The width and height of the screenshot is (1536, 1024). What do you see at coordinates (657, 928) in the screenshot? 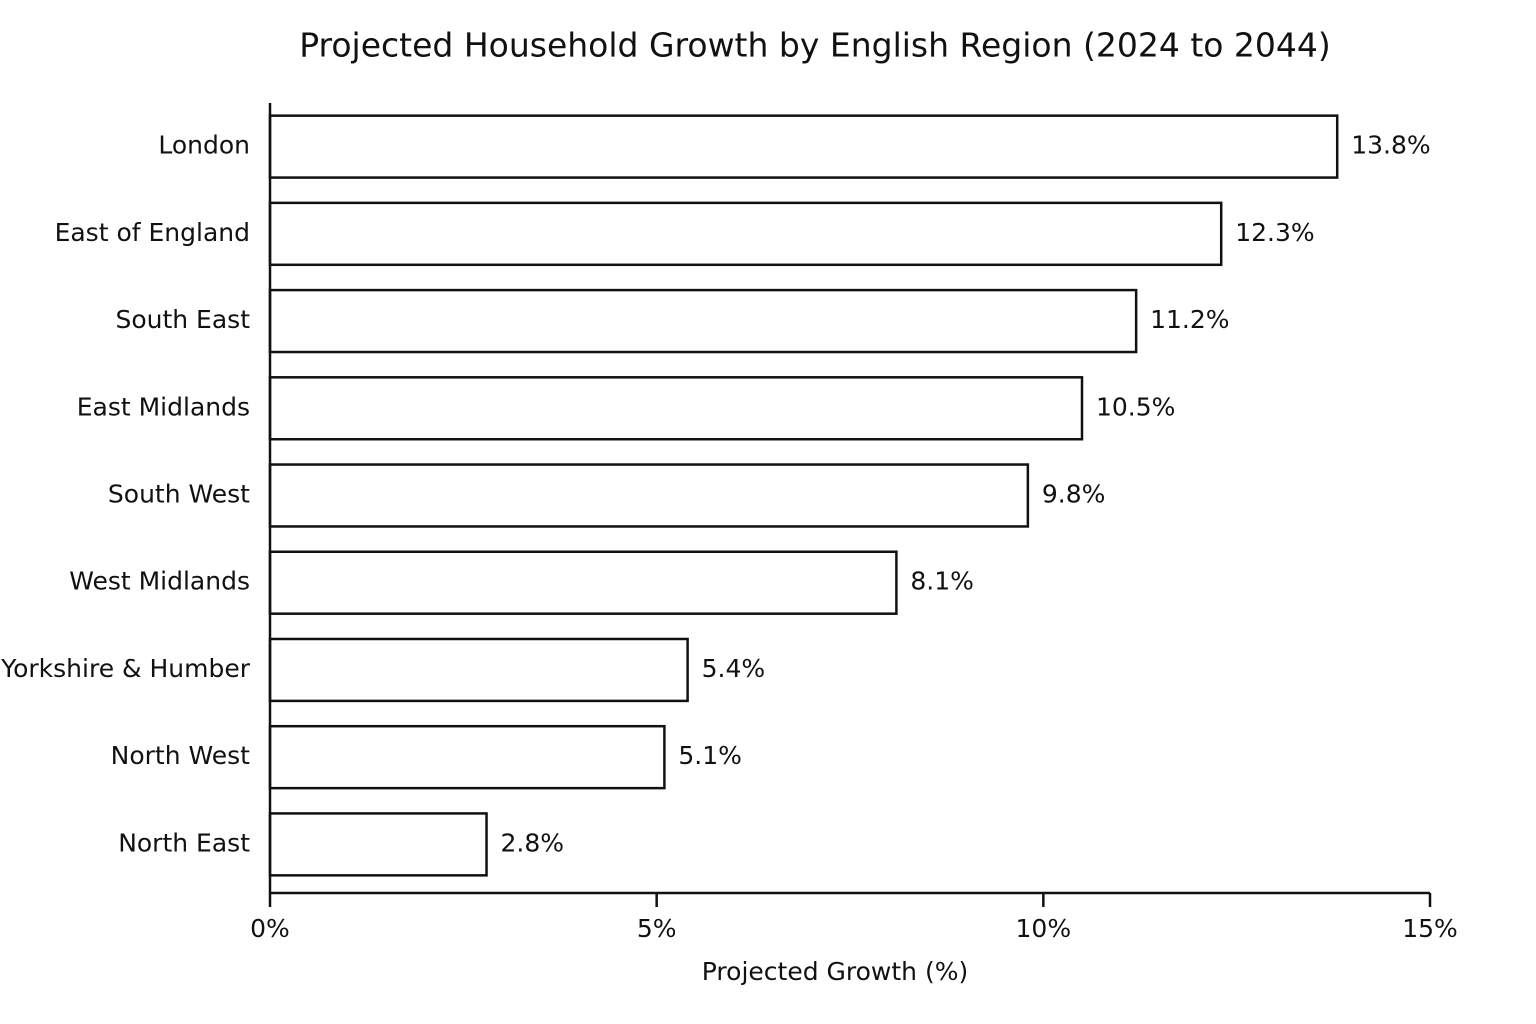
I see `x-tick-label: 5%` at bounding box center [657, 928].